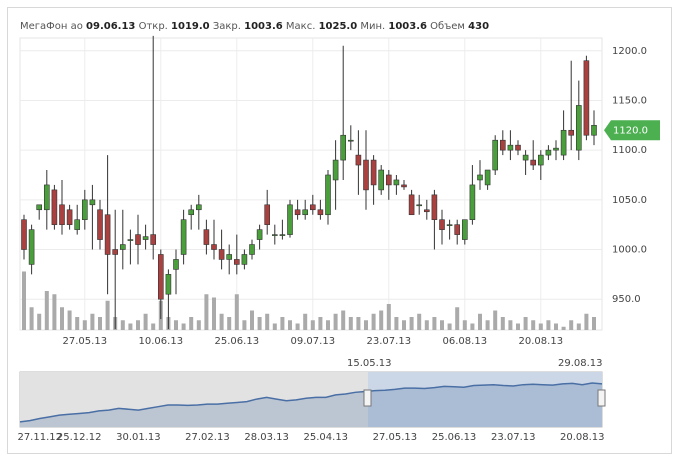  What do you see at coordinates (300, 26) in the screenshot?
I see `header-label: Макс.` at bounding box center [300, 26].